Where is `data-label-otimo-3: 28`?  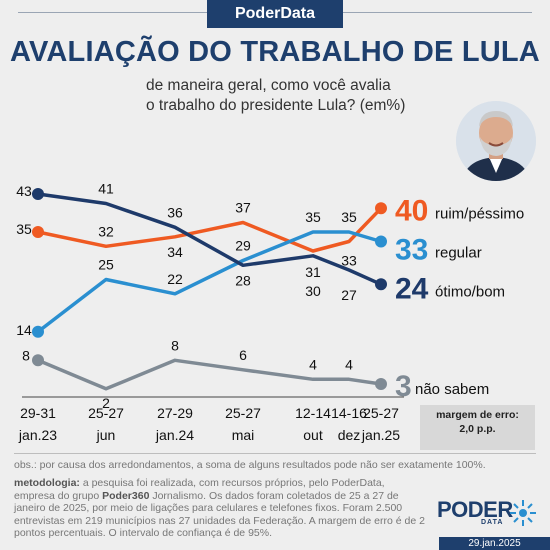
data-label-otimo-3: 28 is located at coordinates (243, 280).